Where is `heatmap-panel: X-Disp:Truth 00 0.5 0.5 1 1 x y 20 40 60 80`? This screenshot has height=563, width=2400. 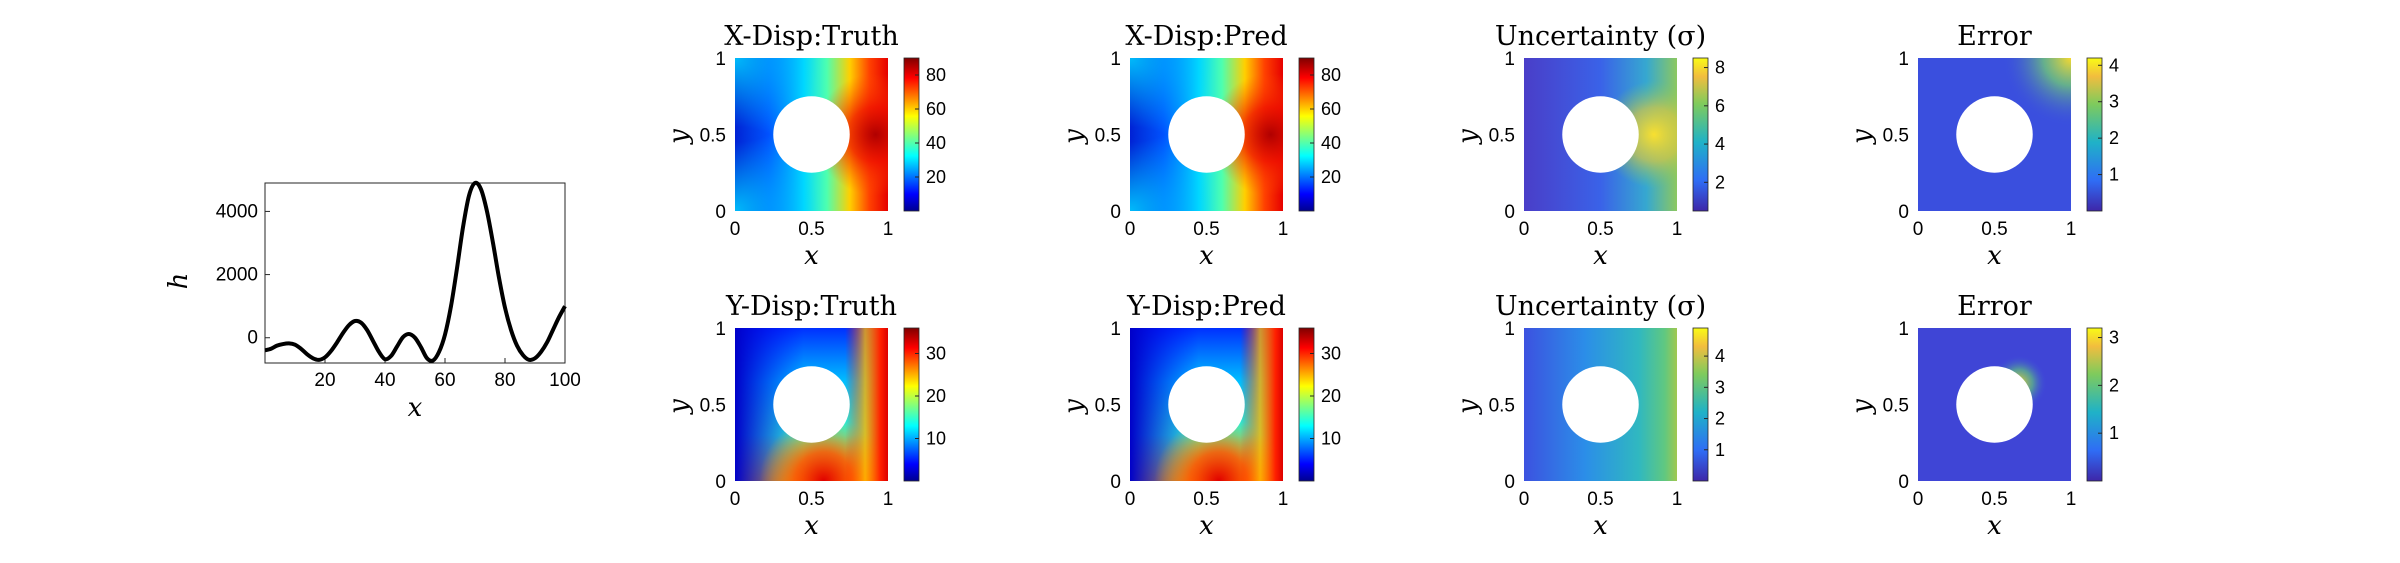
heatmap-panel: X-Disp:Truth 00 0.5 0.5 1 1 x y 20 40 60 80 is located at coordinates (805, 146).